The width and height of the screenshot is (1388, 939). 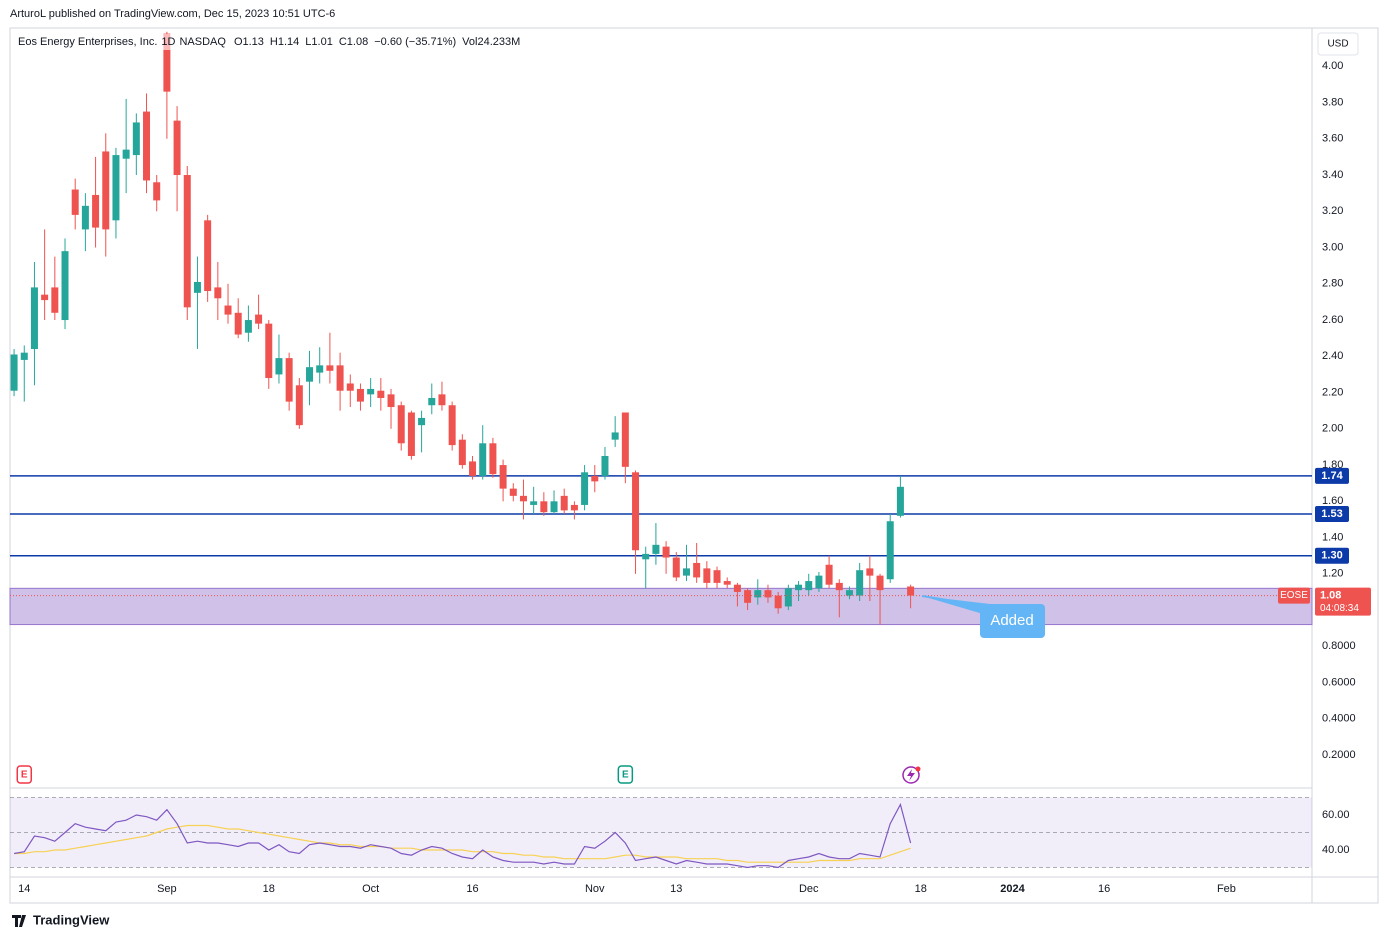 I want to click on zone, so click(x=661, y=606).